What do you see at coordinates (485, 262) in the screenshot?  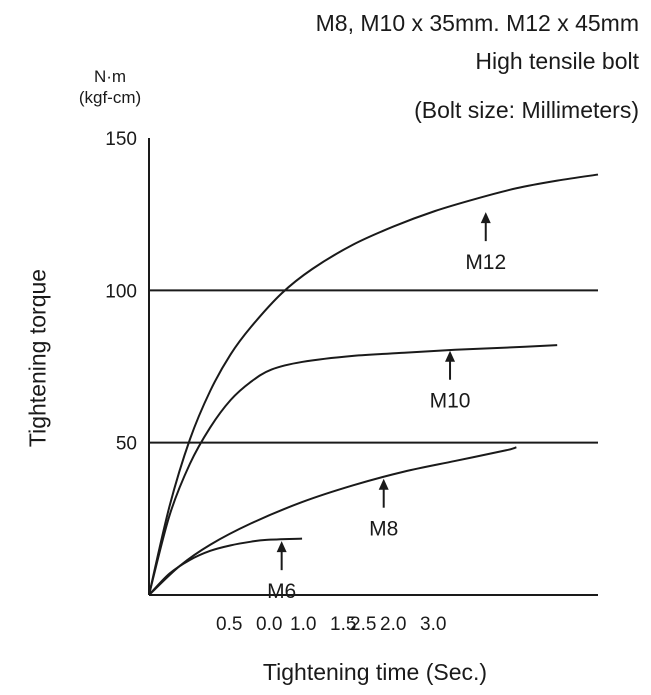 I see `annotation-m12: M12` at bounding box center [485, 262].